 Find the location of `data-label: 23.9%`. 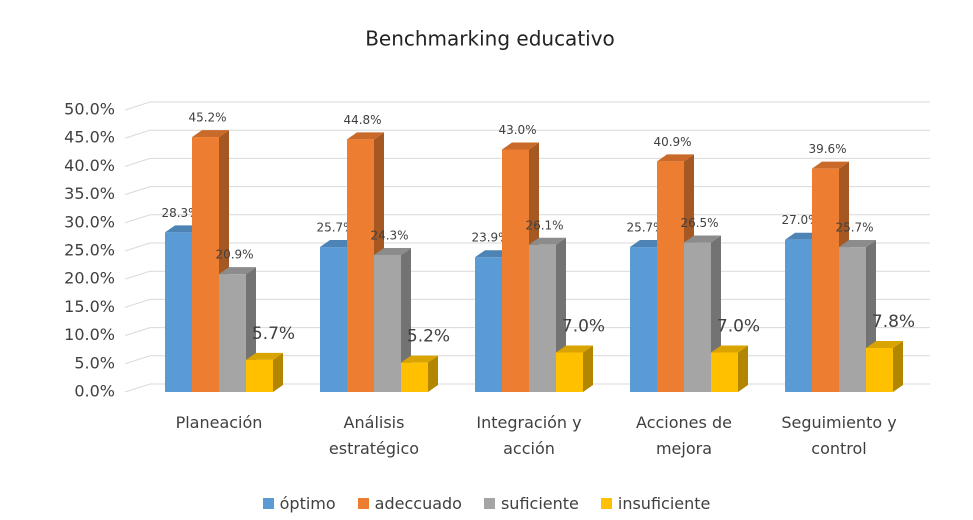

data-label: 23.9% is located at coordinates (490, 238).